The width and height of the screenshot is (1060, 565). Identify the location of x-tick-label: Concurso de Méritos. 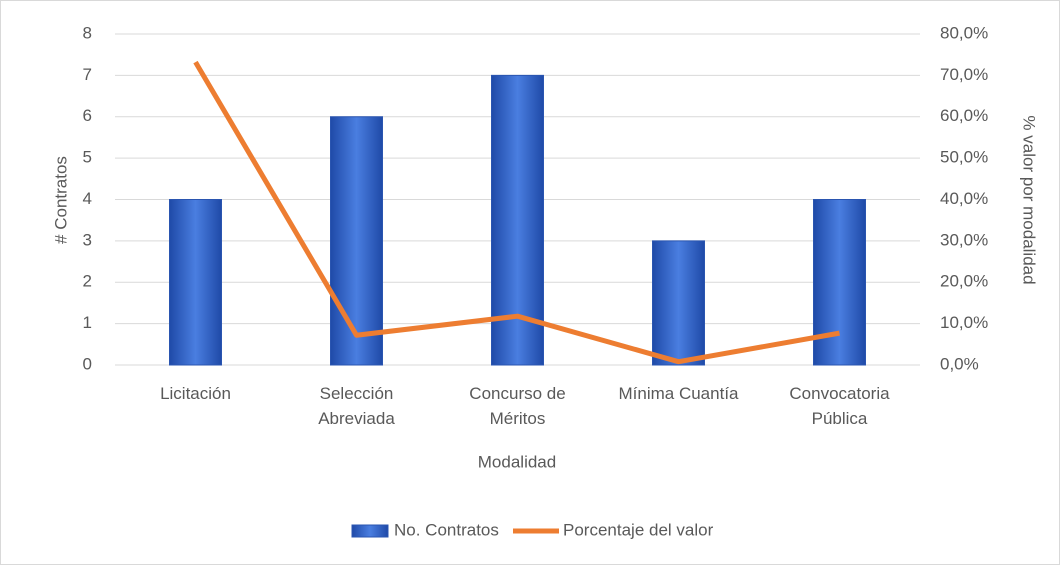
(517, 406).